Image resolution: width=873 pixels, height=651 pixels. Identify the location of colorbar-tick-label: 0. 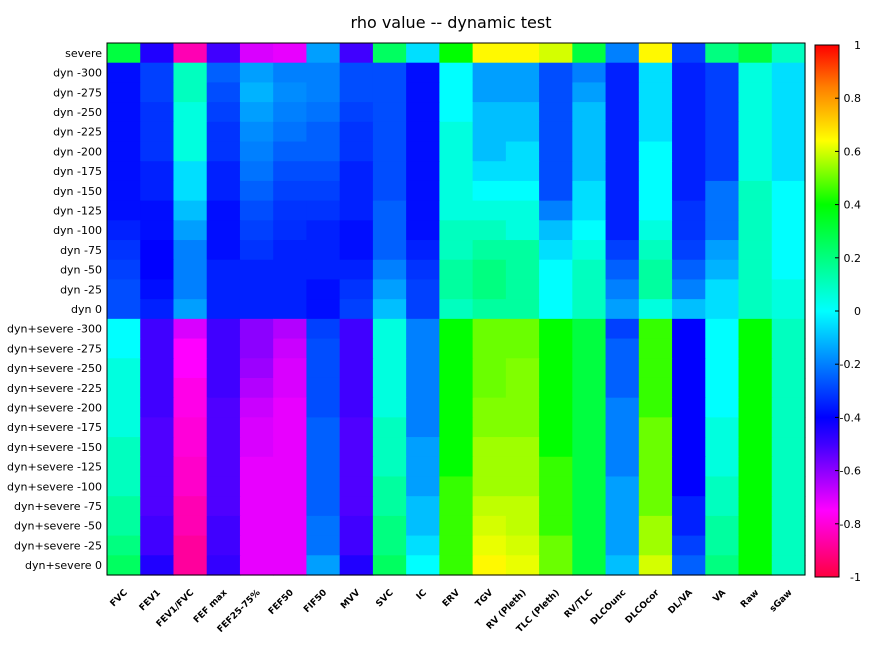
(857, 311).